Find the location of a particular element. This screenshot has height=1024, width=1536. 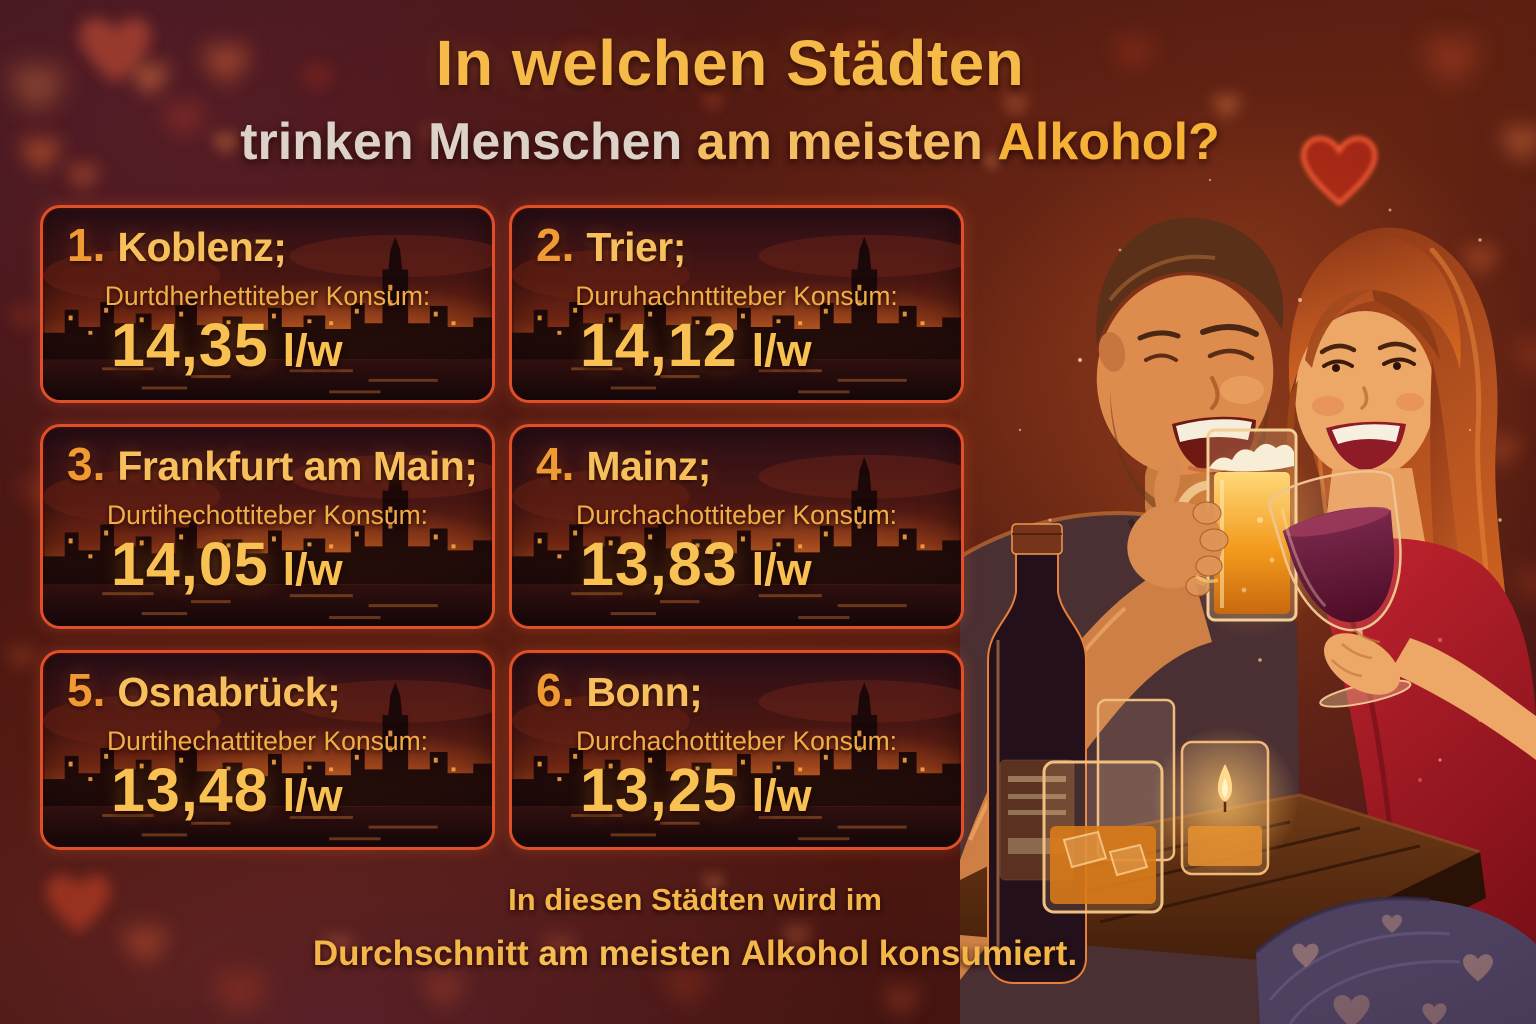

consumption-value: 14,12 is located at coordinates (659, 345).